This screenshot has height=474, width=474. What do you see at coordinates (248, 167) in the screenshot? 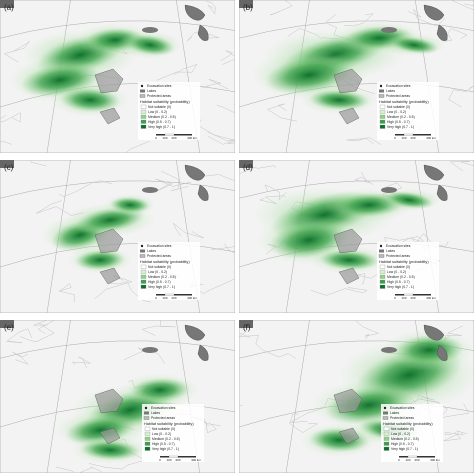
I see `panel-label: (d)` at bounding box center [248, 167].